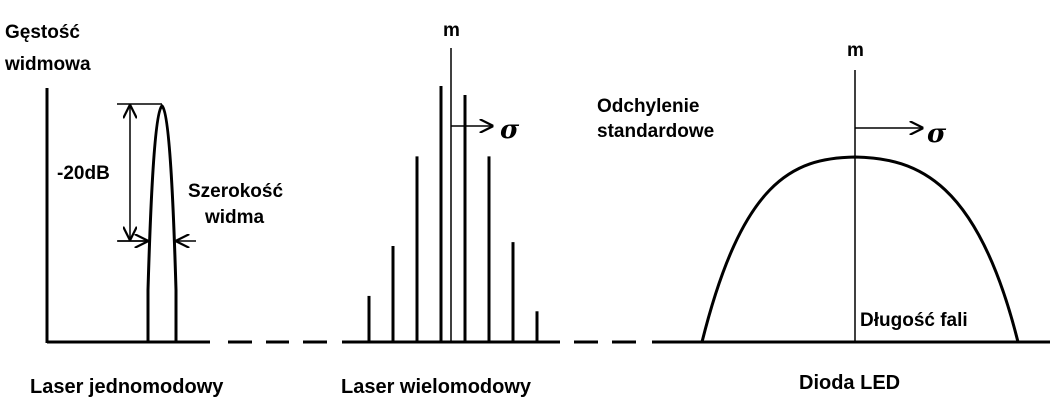 The image size is (1054, 411). Describe the element at coordinates (42, 32) in the screenshot. I see `y-axis-title-line1: Gęstość` at that location.